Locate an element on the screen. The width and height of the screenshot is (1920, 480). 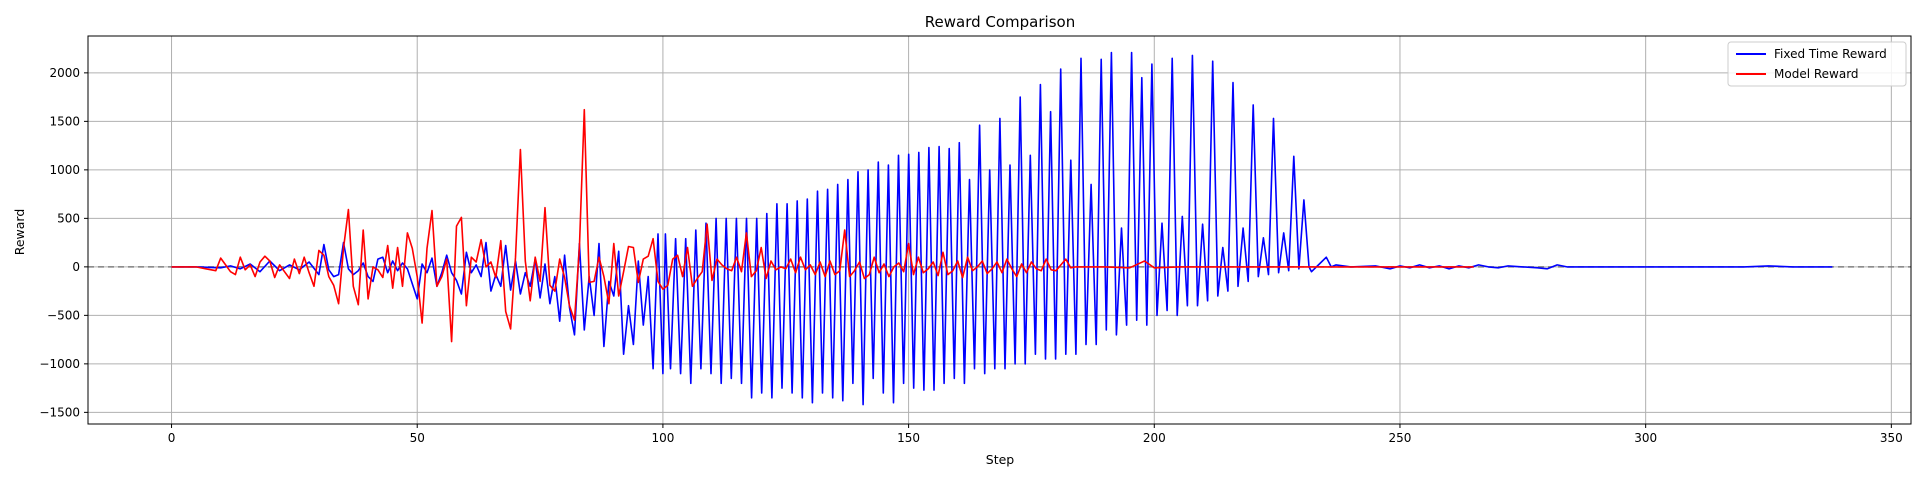
y-tick-label: 2000 is located at coordinates (64, 73).